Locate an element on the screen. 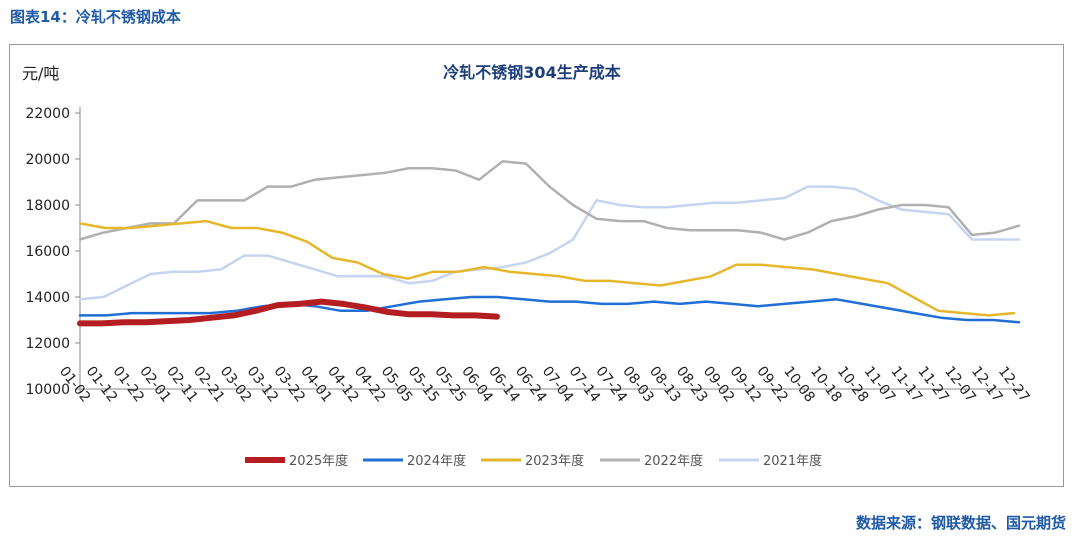 The image size is (1080, 548). chart-title: 冷轧不锈钢304生产成本 is located at coordinates (531, 72).